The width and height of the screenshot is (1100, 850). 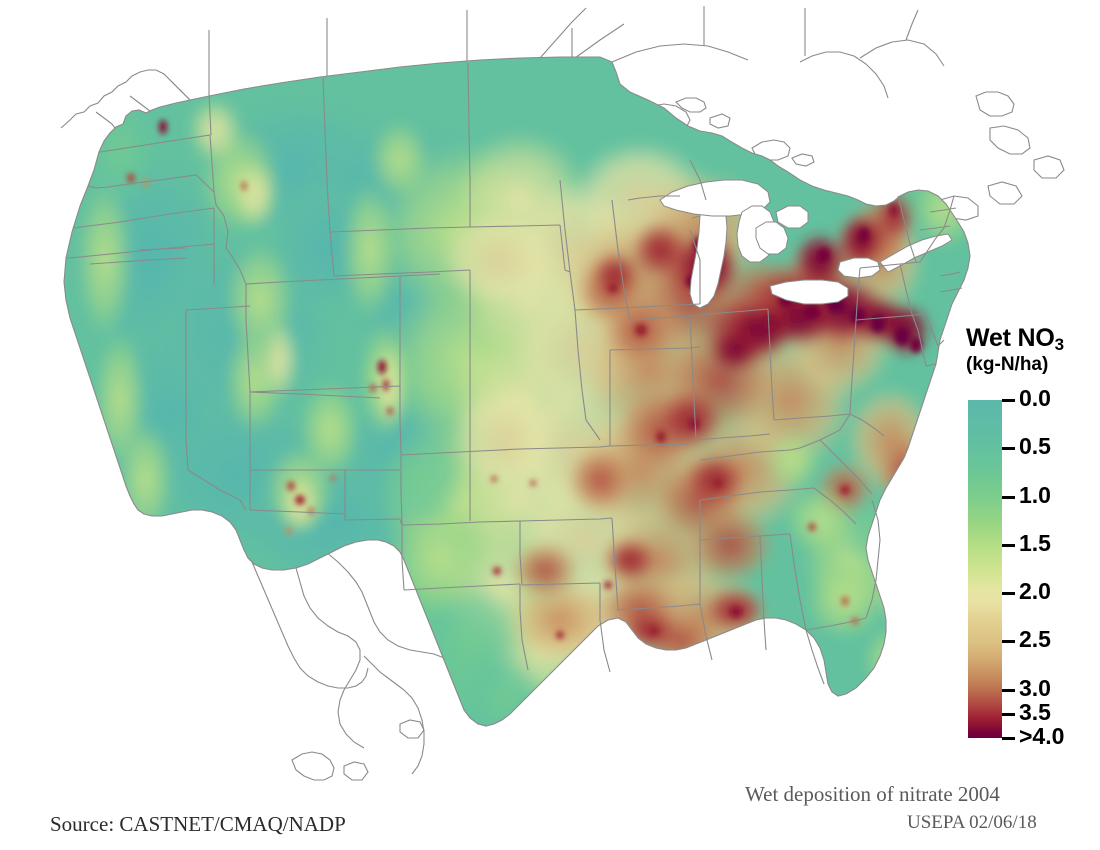 What do you see at coordinates (985, 569) in the screenshot?
I see `colorbar-gradient` at bounding box center [985, 569].